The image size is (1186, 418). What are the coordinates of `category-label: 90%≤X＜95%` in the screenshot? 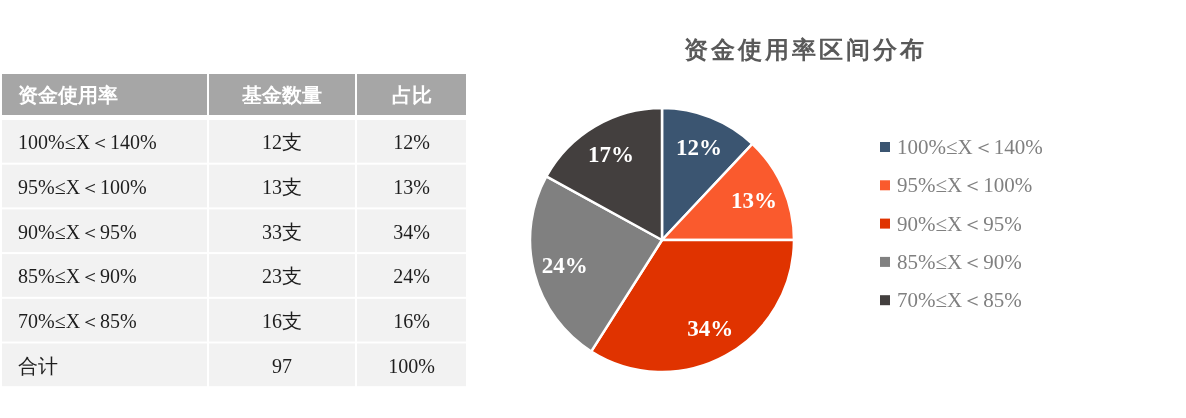 It's located at (77, 231).